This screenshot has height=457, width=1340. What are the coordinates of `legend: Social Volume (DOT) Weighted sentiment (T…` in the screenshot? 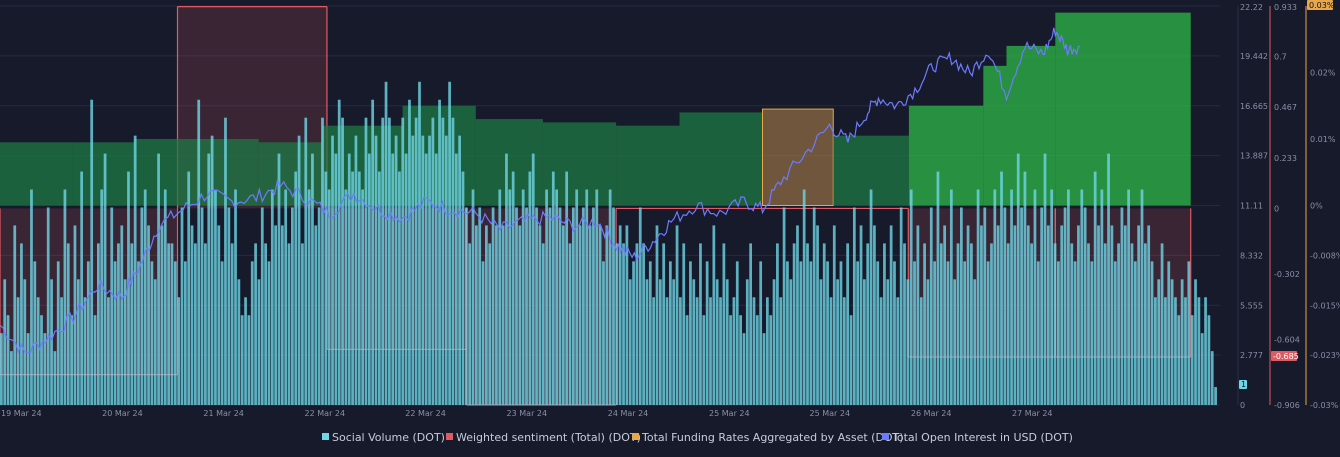 It's located at (697, 437).